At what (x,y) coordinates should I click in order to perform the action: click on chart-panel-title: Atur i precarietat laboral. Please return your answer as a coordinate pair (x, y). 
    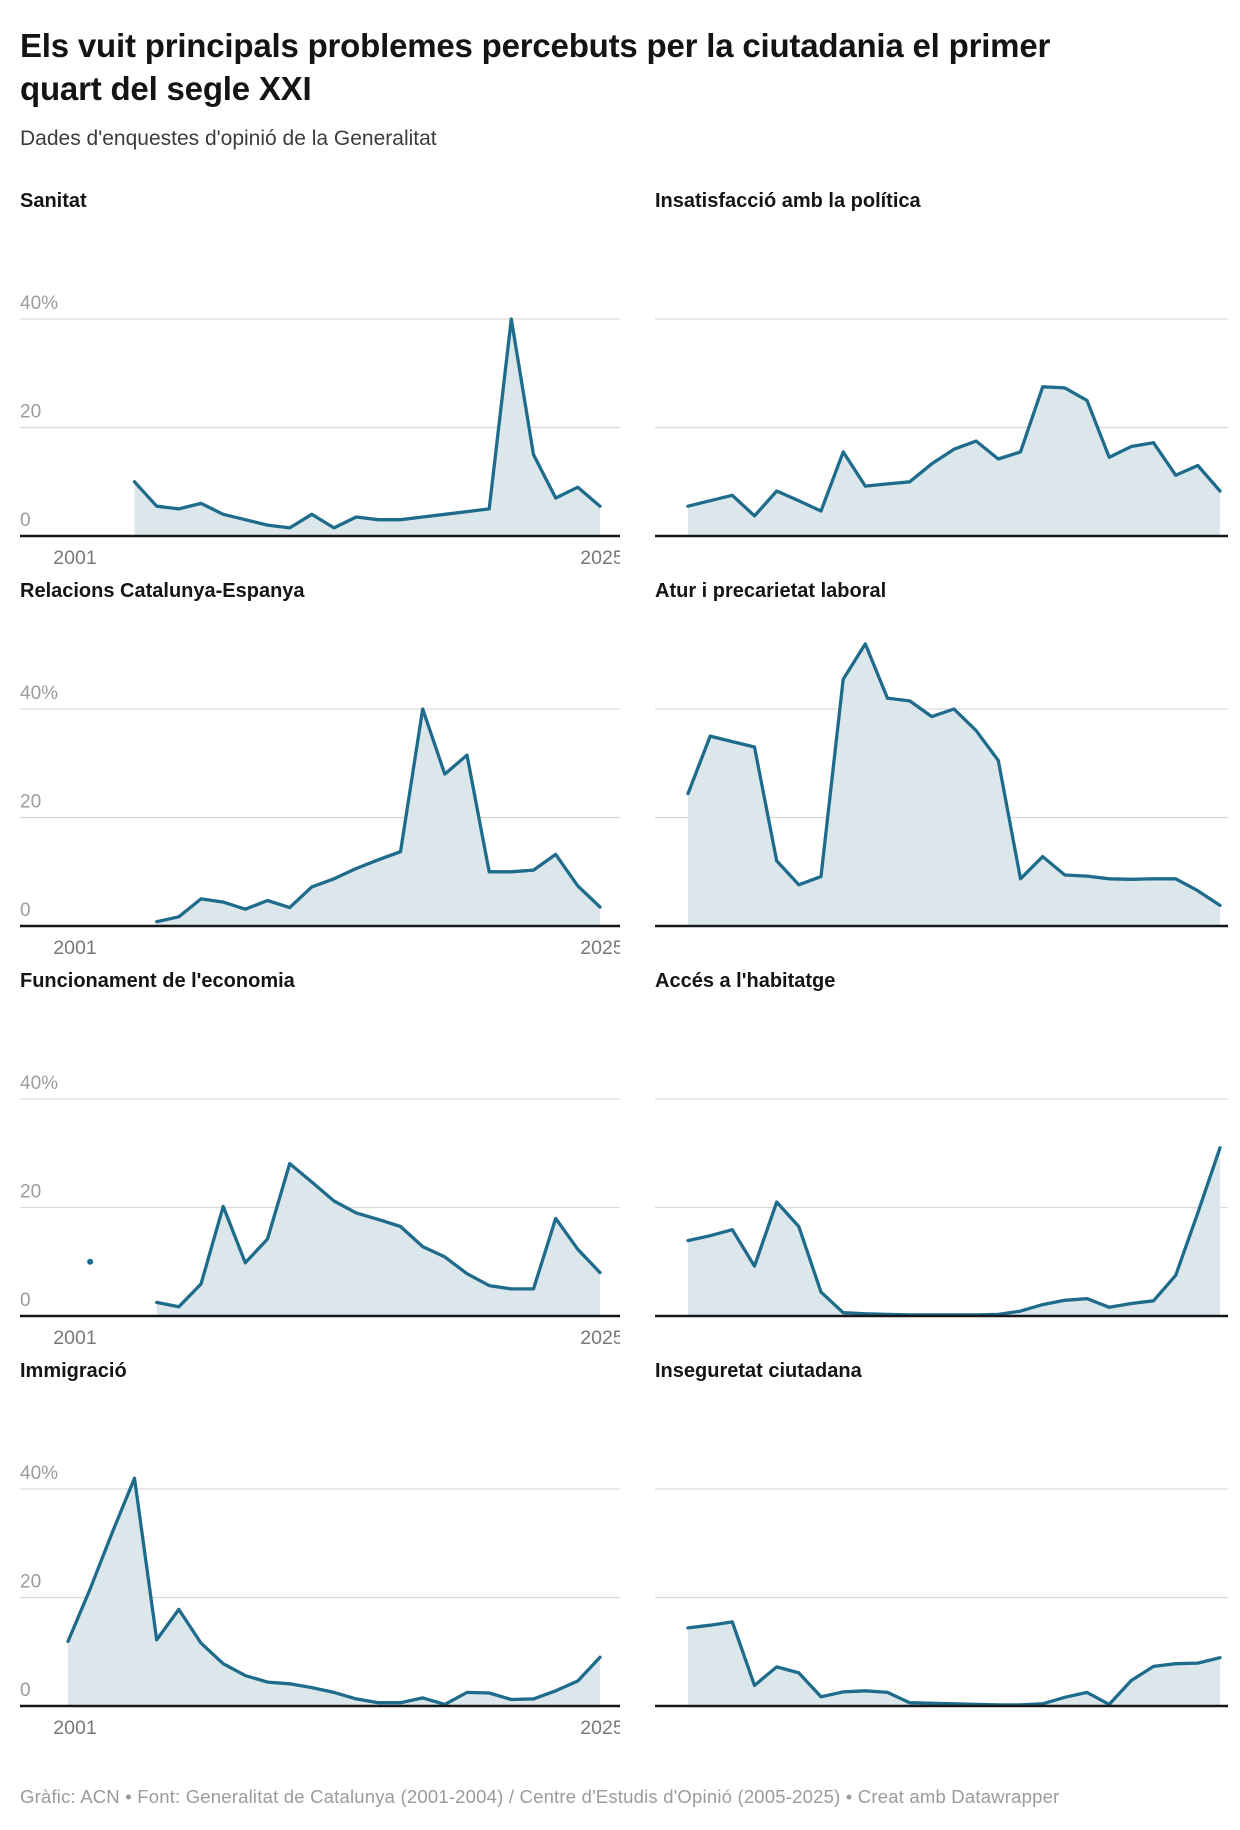
    Looking at the image, I should click on (771, 591).